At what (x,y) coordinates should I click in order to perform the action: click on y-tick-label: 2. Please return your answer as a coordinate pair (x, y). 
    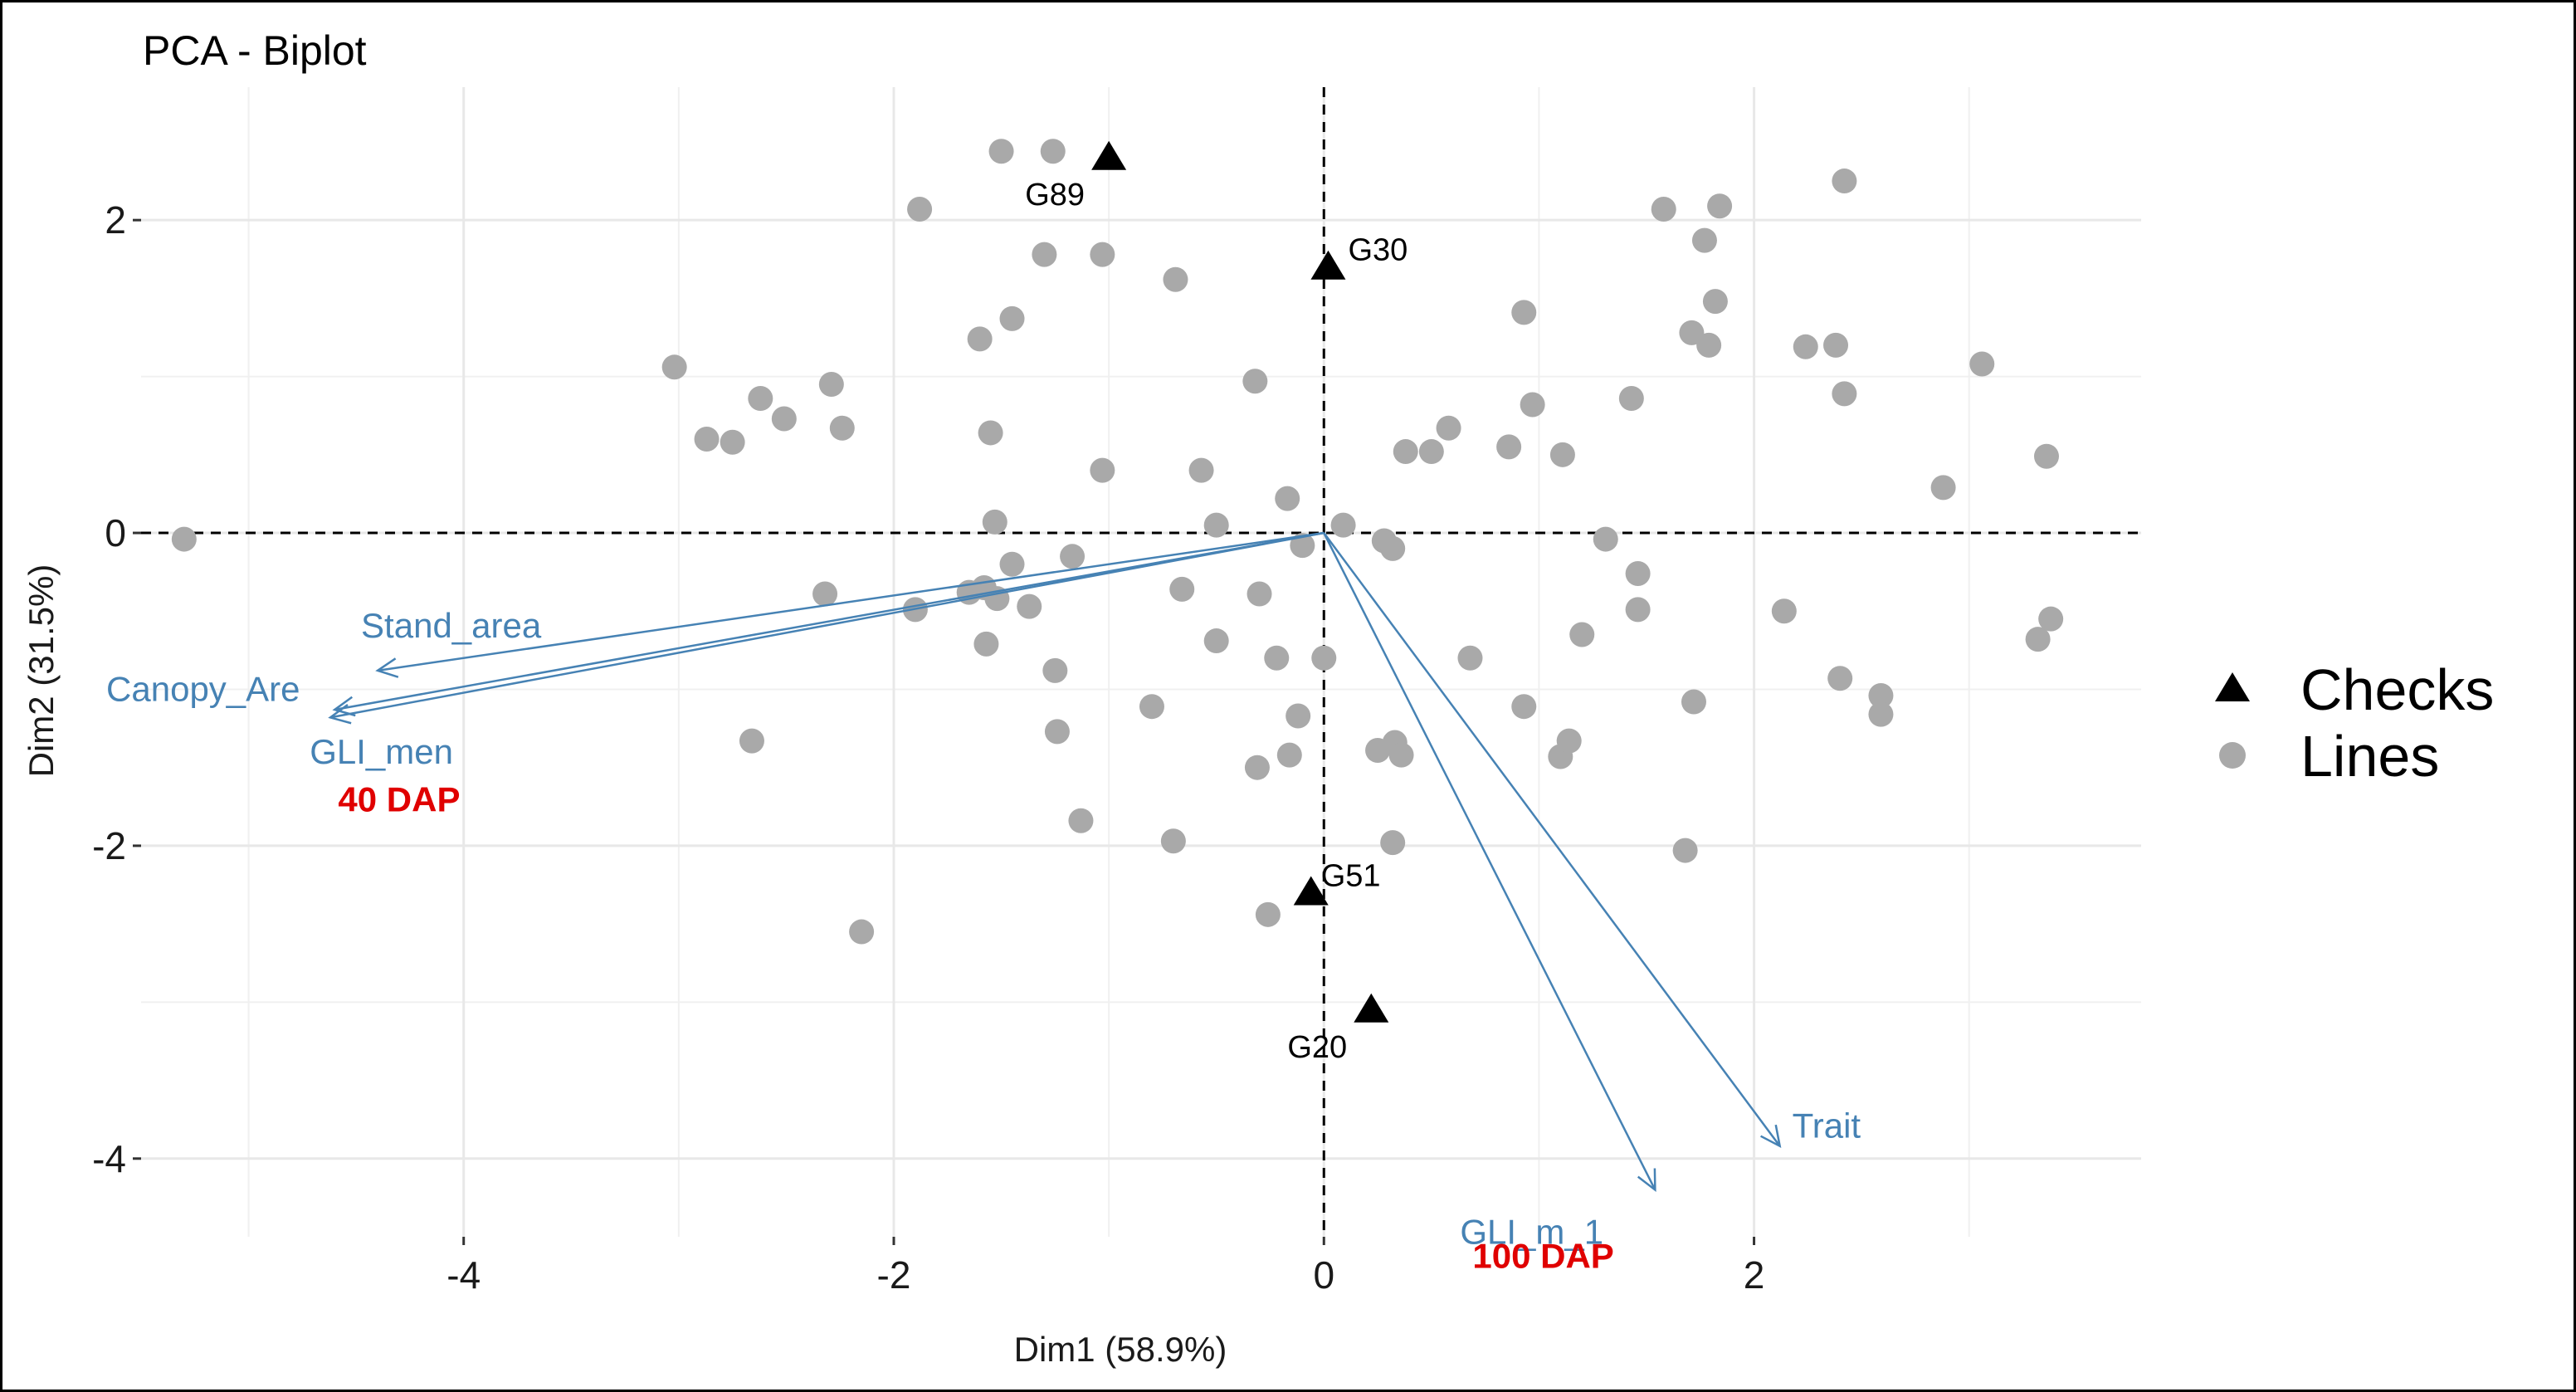
    Looking at the image, I should click on (116, 220).